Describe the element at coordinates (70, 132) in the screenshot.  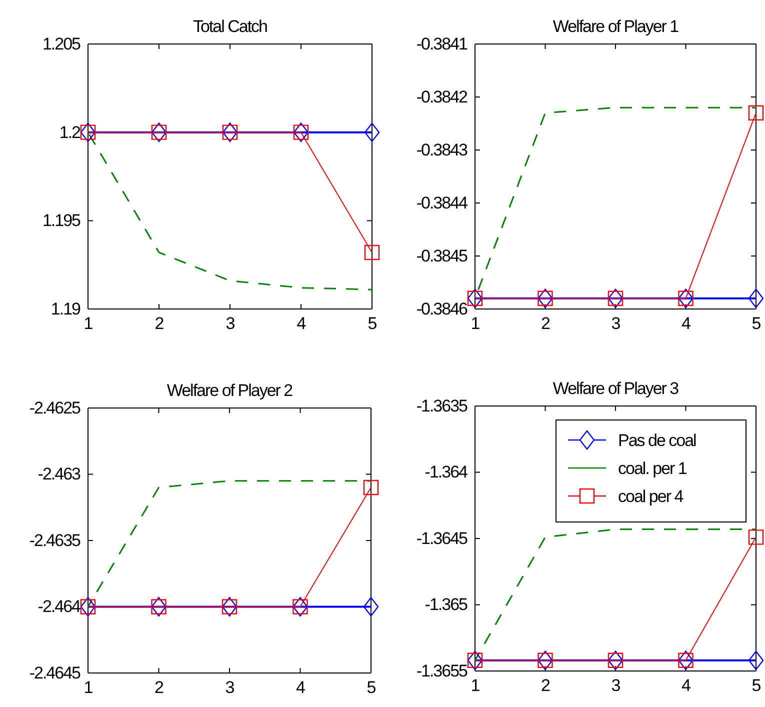
I see `y-tick-label: 1.2` at that location.